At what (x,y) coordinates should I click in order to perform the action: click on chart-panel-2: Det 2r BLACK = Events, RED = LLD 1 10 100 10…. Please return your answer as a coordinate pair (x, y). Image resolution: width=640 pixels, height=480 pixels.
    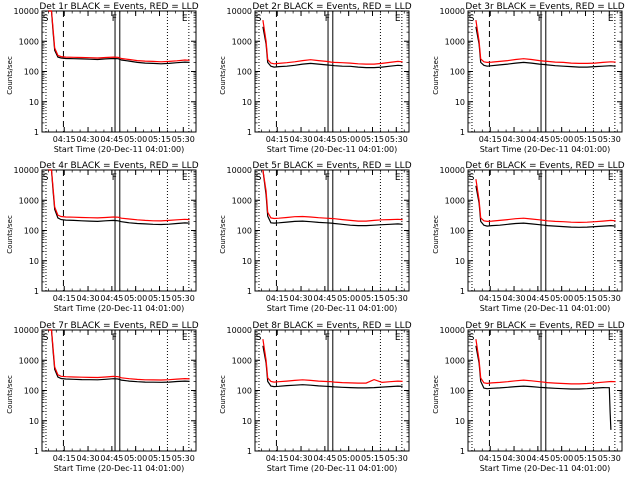
    Looking at the image, I should click on (315, 78).